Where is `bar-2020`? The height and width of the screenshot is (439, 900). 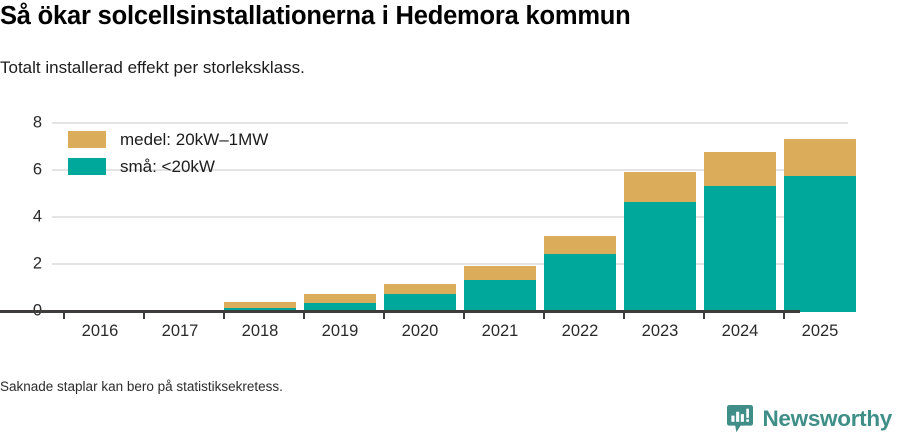
bar-2020 is located at coordinates (420, 297).